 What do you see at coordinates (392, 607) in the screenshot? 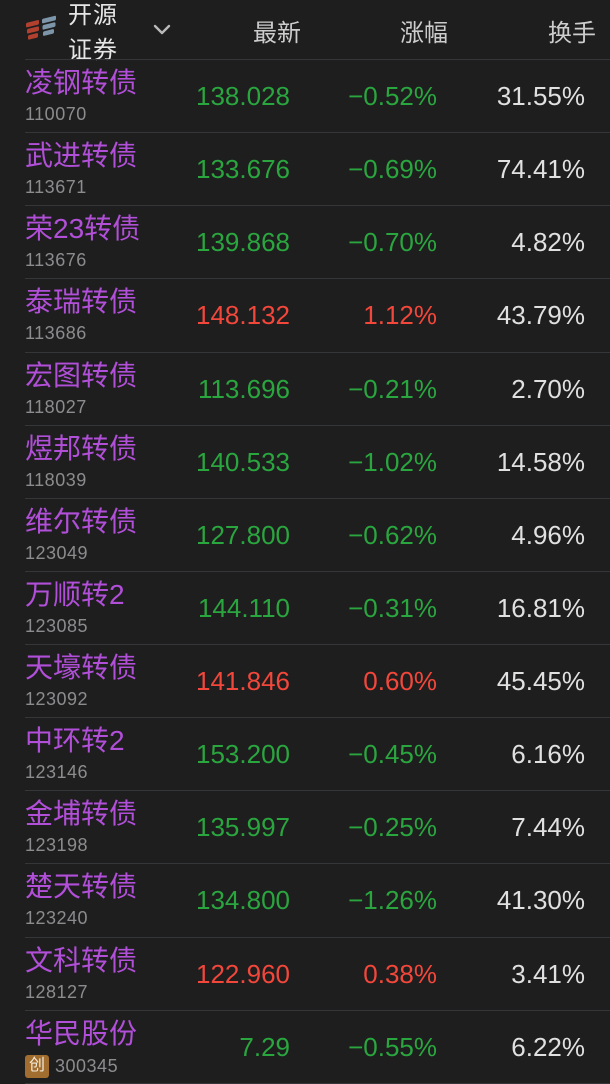
I see `change-percent: −0.31%` at bounding box center [392, 607].